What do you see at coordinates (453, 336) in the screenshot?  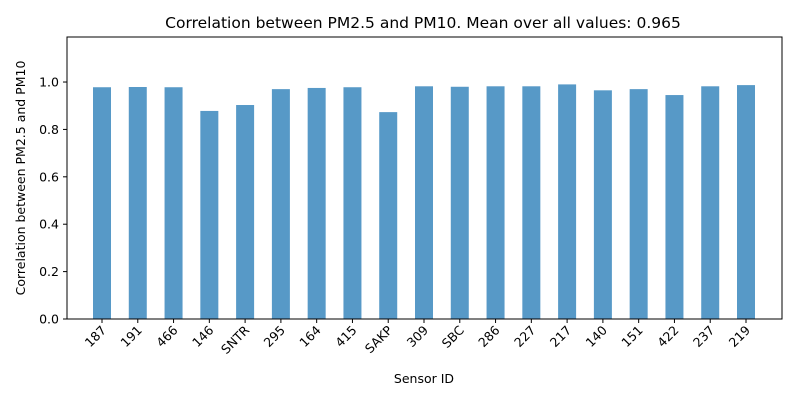 I see `x-tick-label: SBC` at bounding box center [453, 336].